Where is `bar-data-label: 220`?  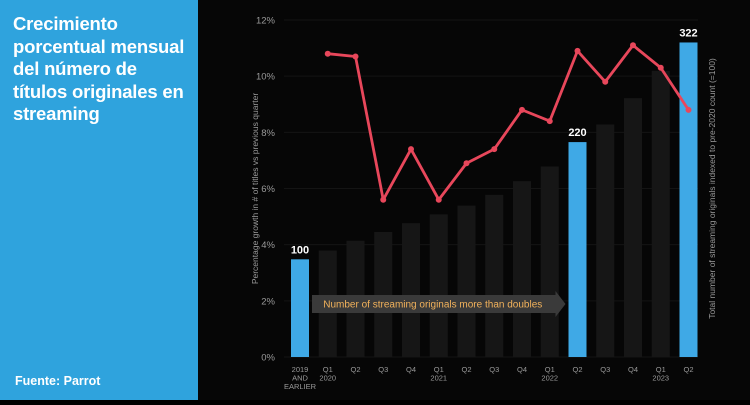
bar-data-label: 220 is located at coordinates (577, 133).